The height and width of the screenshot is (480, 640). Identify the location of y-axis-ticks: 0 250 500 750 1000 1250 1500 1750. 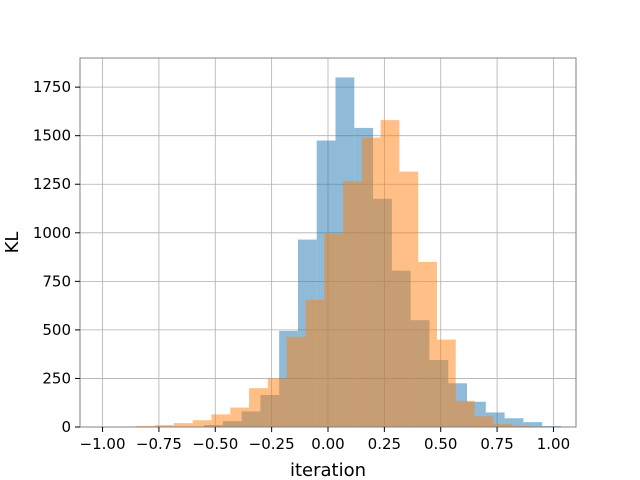
(56, 257).